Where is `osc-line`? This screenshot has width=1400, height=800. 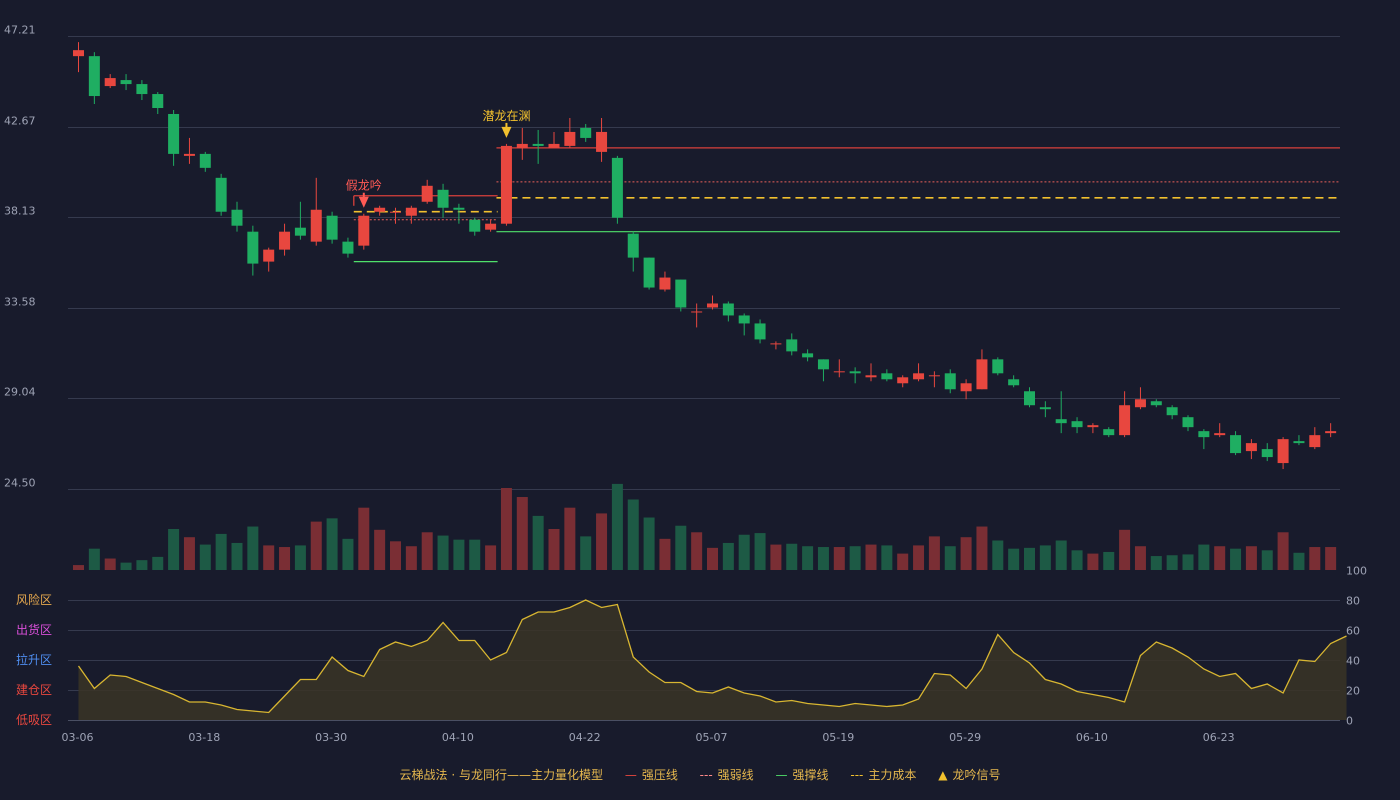
osc-line is located at coordinates (712, 656).